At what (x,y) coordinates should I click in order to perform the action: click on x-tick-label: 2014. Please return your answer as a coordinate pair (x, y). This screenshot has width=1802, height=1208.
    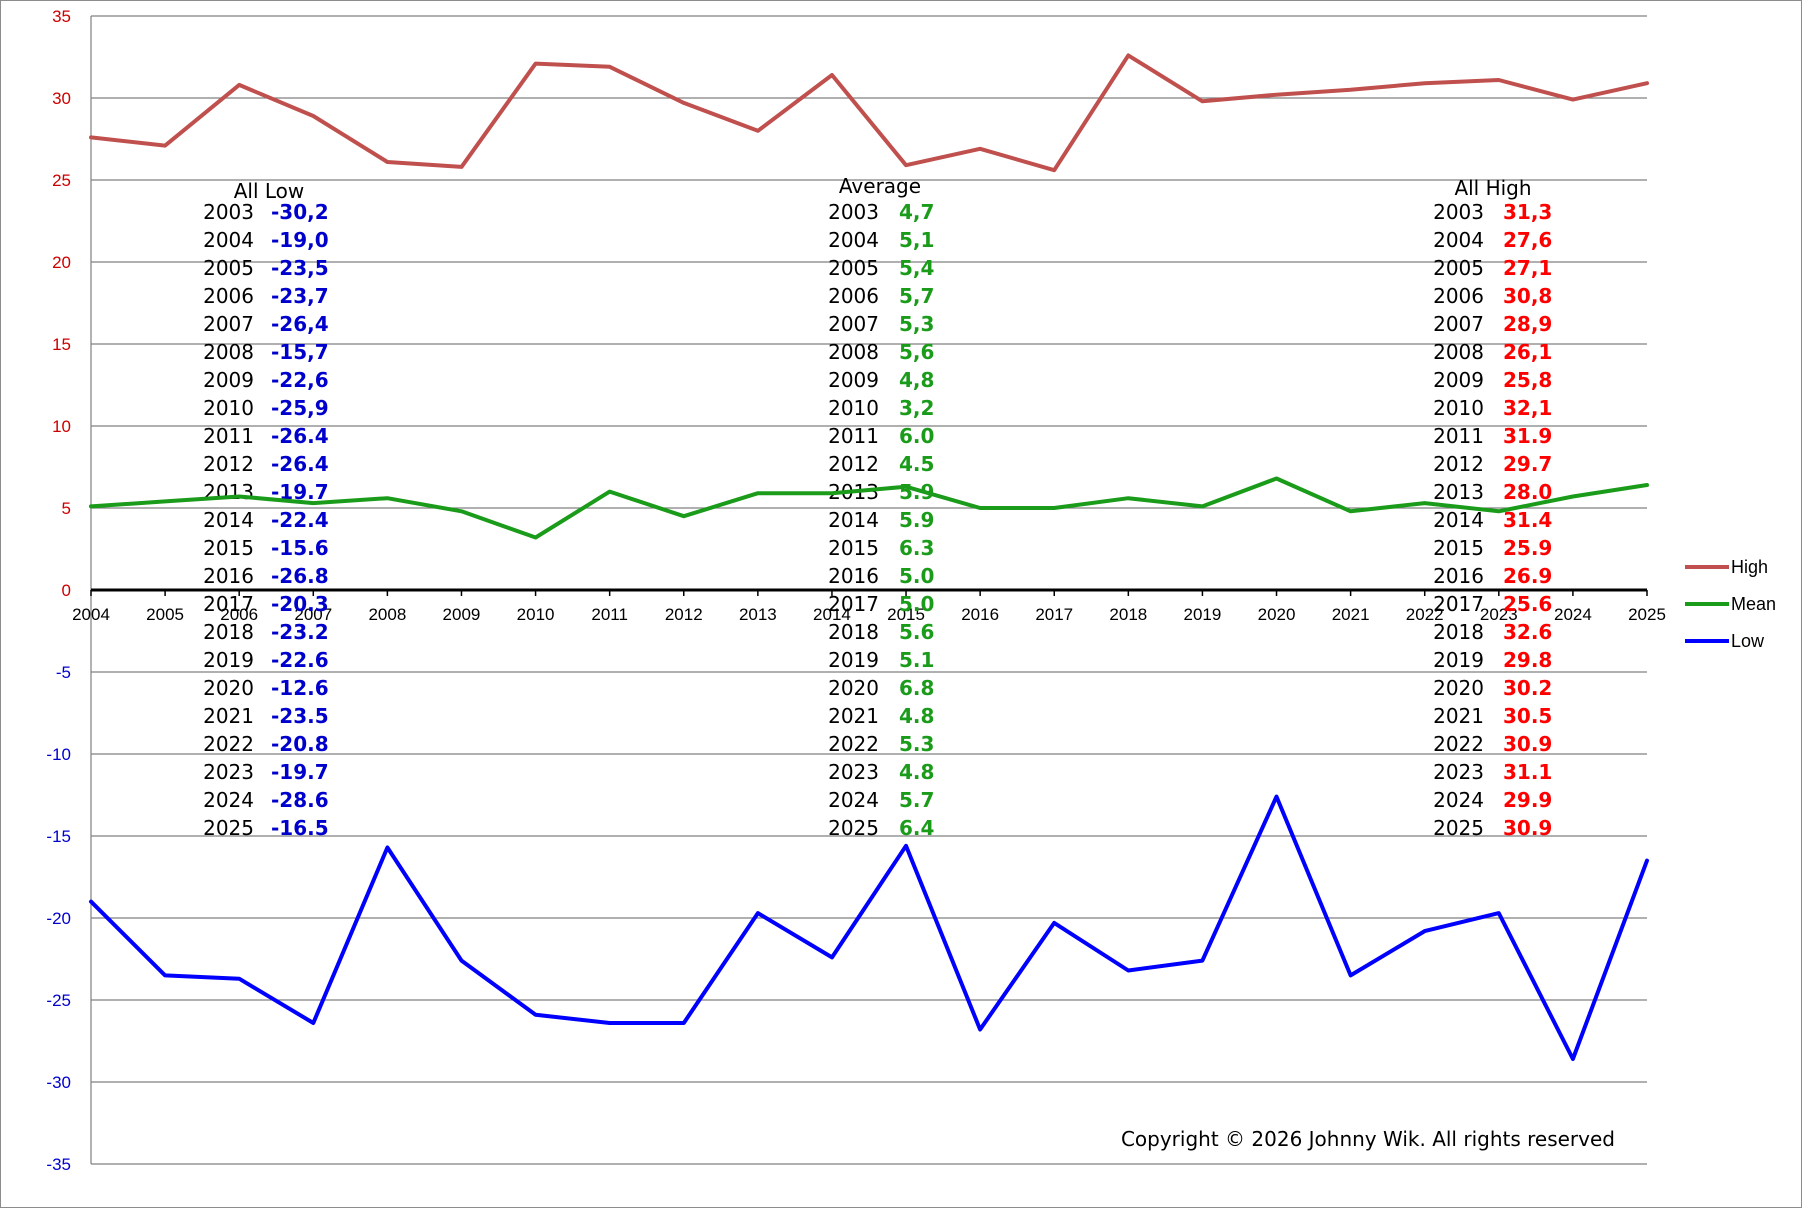
    Looking at the image, I should click on (832, 614).